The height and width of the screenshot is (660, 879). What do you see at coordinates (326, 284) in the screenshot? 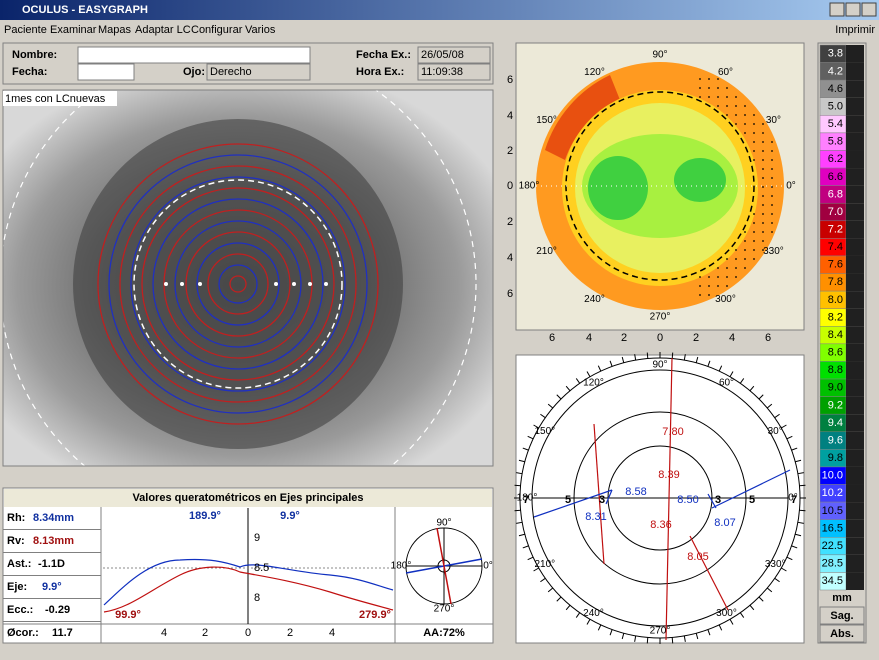
I see `reflex-dot` at bounding box center [326, 284].